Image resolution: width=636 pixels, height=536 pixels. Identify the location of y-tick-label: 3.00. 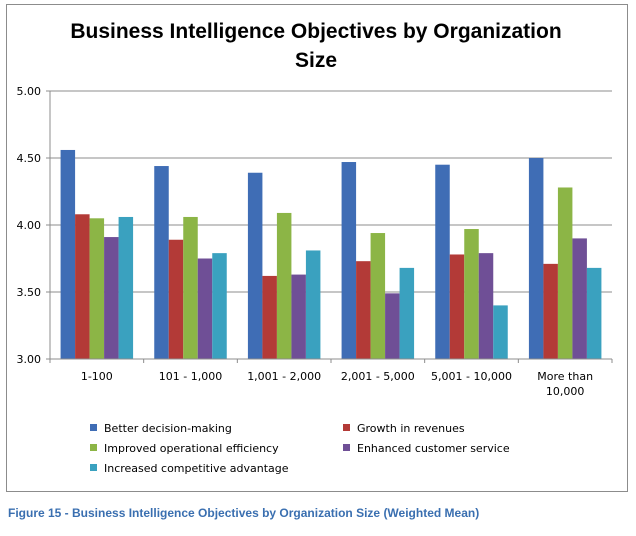
(29, 359).